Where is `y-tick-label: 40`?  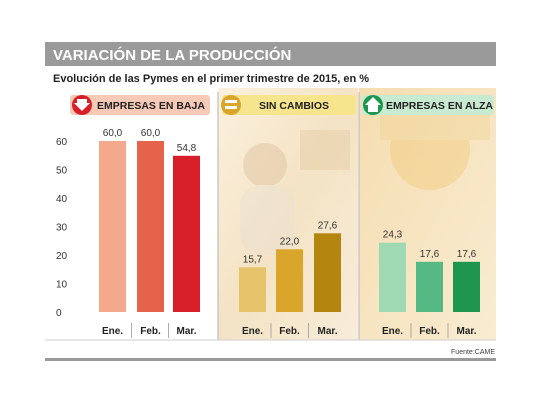 y-tick-label: 40 is located at coordinates (62, 199).